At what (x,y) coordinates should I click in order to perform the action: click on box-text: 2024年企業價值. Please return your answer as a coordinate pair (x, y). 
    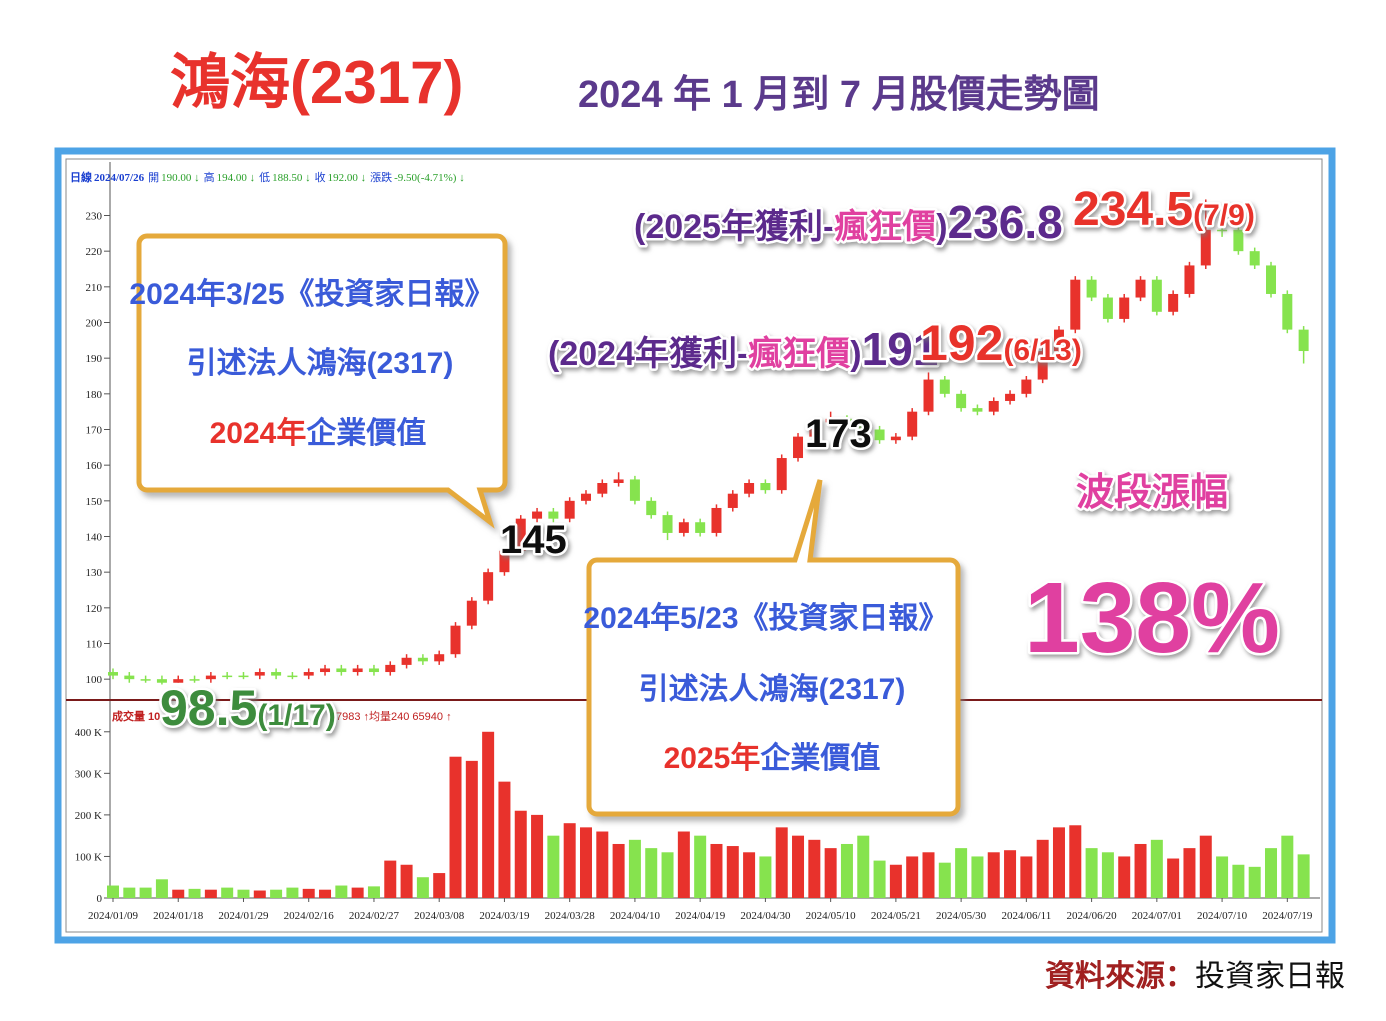
    Looking at the image, I should click on (318, 433).